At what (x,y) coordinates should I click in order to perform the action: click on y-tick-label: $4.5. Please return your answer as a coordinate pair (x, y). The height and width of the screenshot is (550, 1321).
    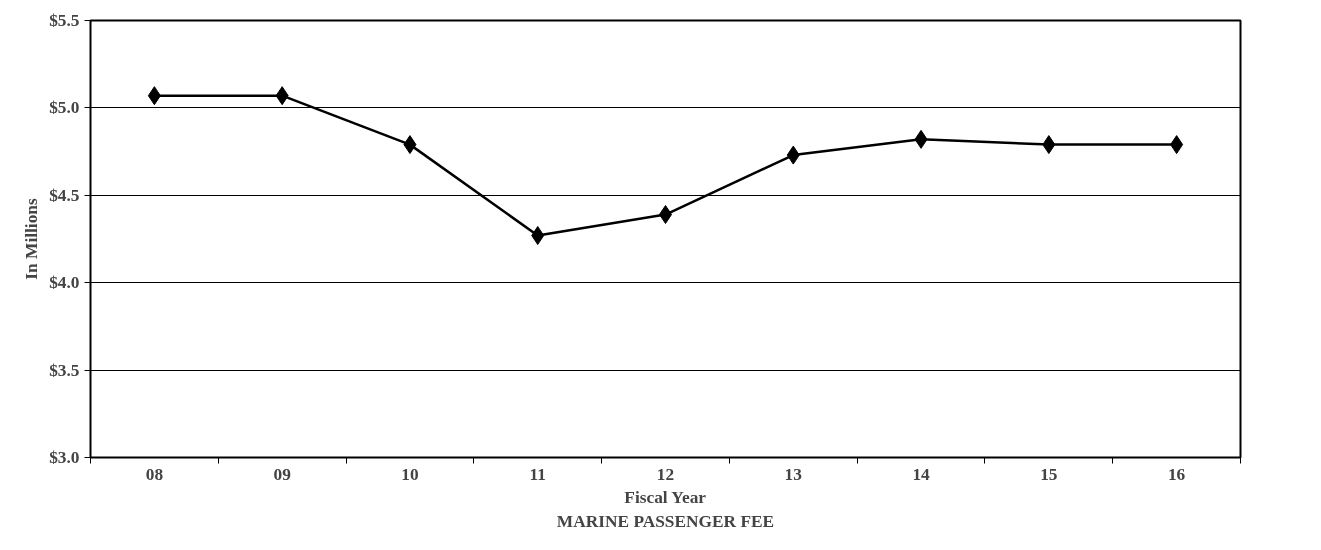
    Looking at the image, I should click on (64, 195).